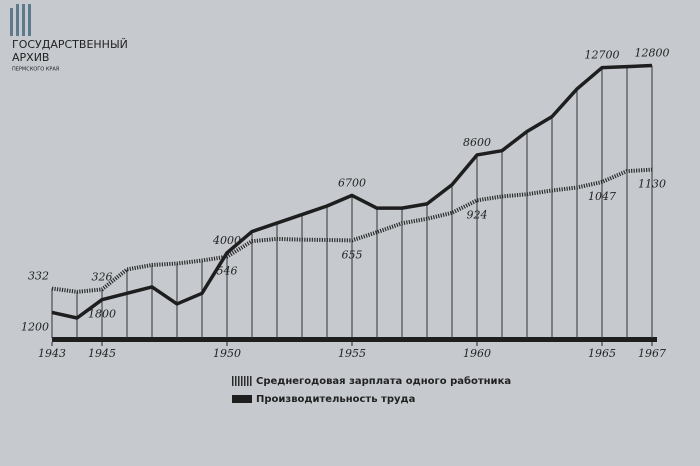  Describe the element at coordinates (477, 214) in the screenshot. I see `data-label: 924` at that location.